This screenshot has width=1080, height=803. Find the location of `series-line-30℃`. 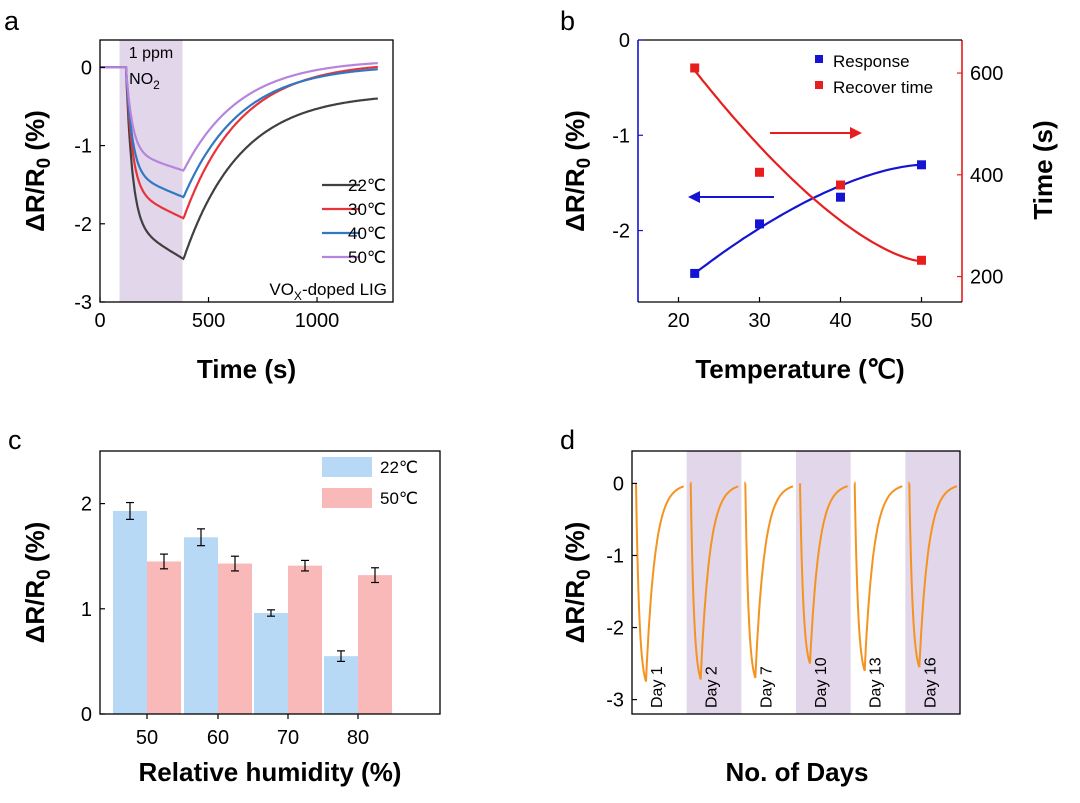

series-line-30℃ is located at coordinates (239, 142).